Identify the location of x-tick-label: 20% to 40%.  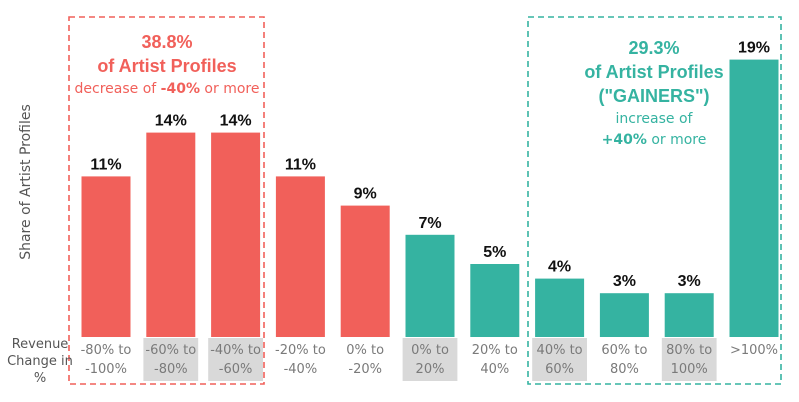
(495, 360).